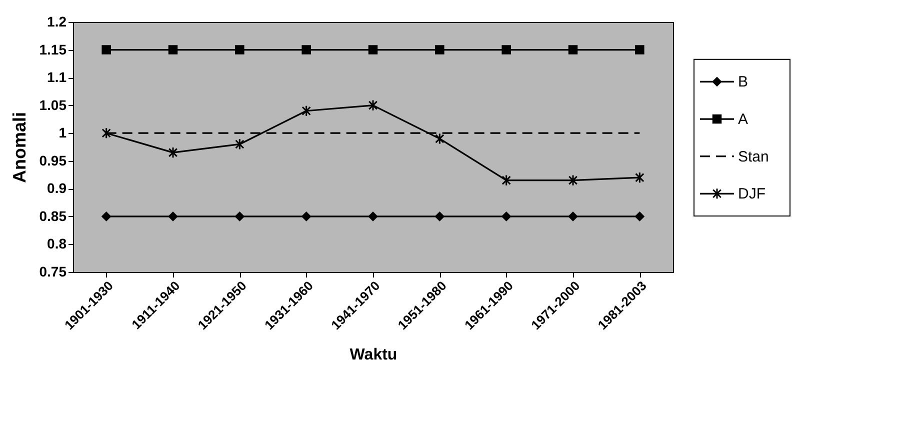 Image resolution: width=910 pixels, height=447 pixels. What do you see at coordinates (53, 104) in the screenshot?
I see `y-tick-label: 1.05` at bounding box center [53, 104].